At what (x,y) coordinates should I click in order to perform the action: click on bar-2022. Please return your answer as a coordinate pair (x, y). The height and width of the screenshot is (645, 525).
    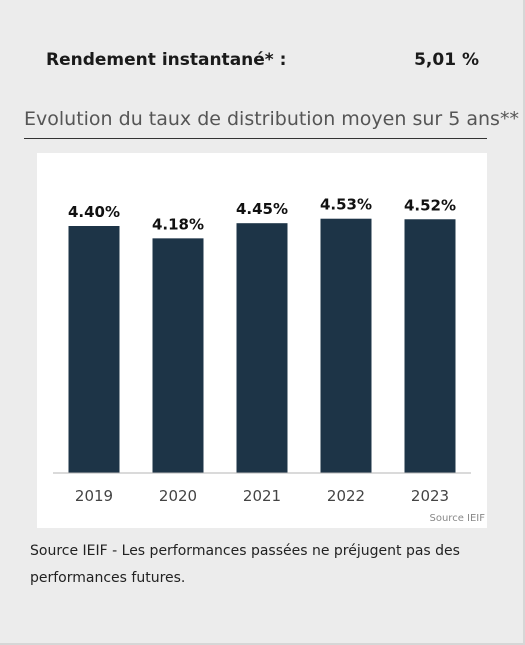
    Looking at the image, I should click on (346, 345).